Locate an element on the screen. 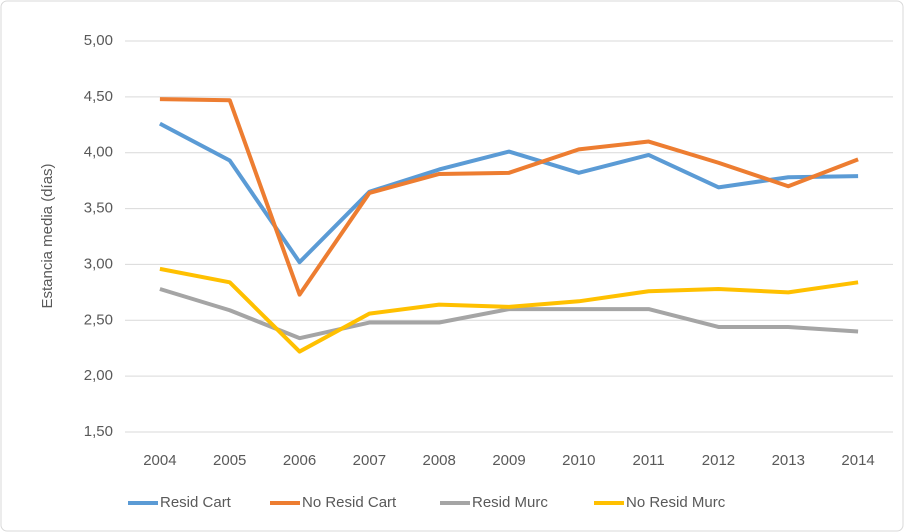 This screenshot has height=532, width=904. x-tick-label: 2014 is located at coordinates (857, 460).